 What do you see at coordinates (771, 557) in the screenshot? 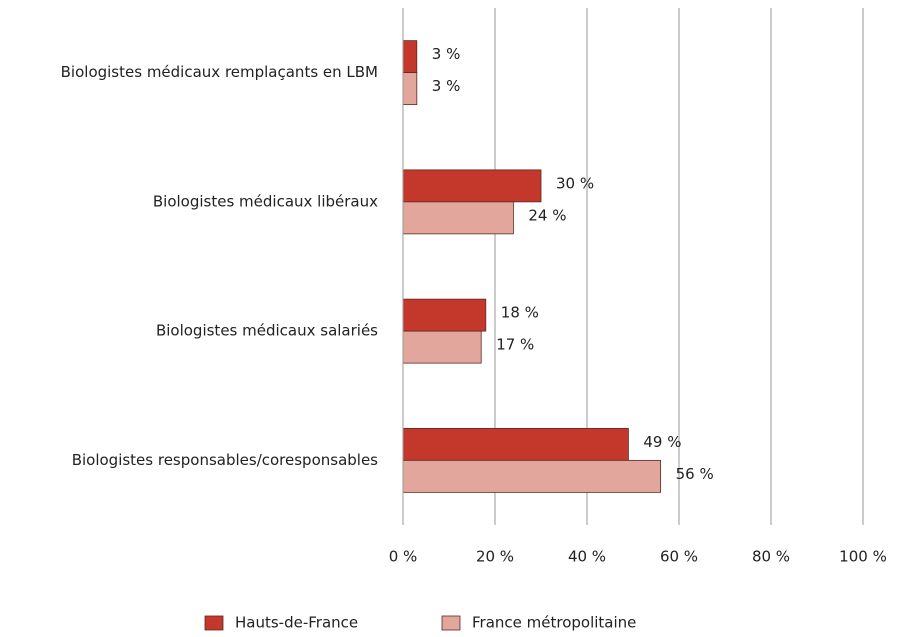
I see `x-tick-label: 80 %` at bounding box center [771, 557].